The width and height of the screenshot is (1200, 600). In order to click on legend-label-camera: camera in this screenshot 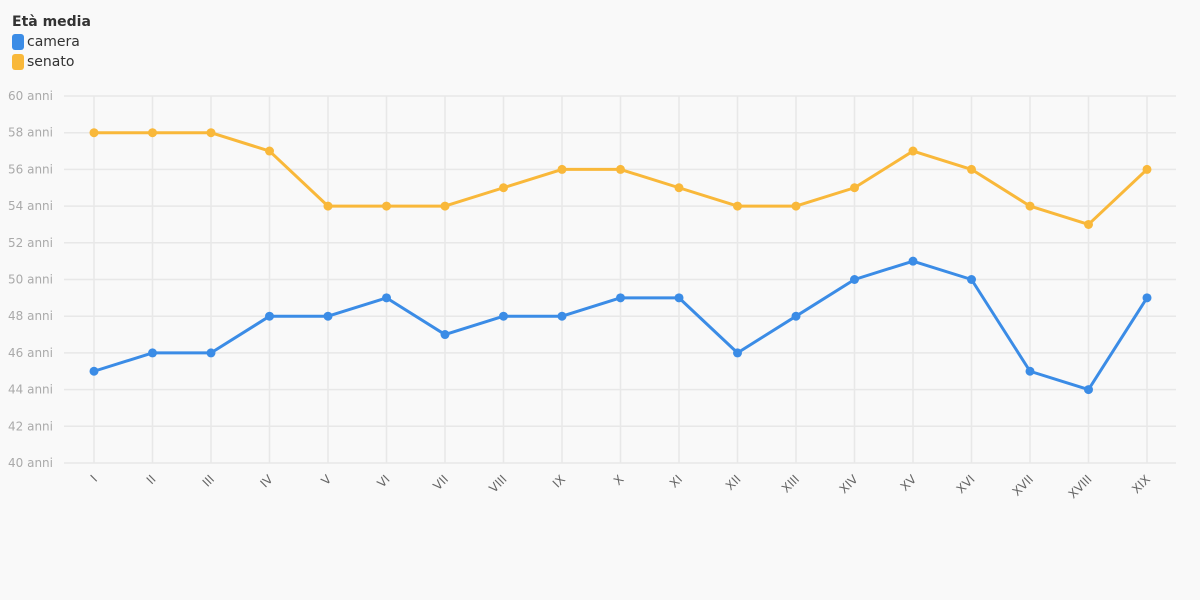, I will do `click(53, 42)`.